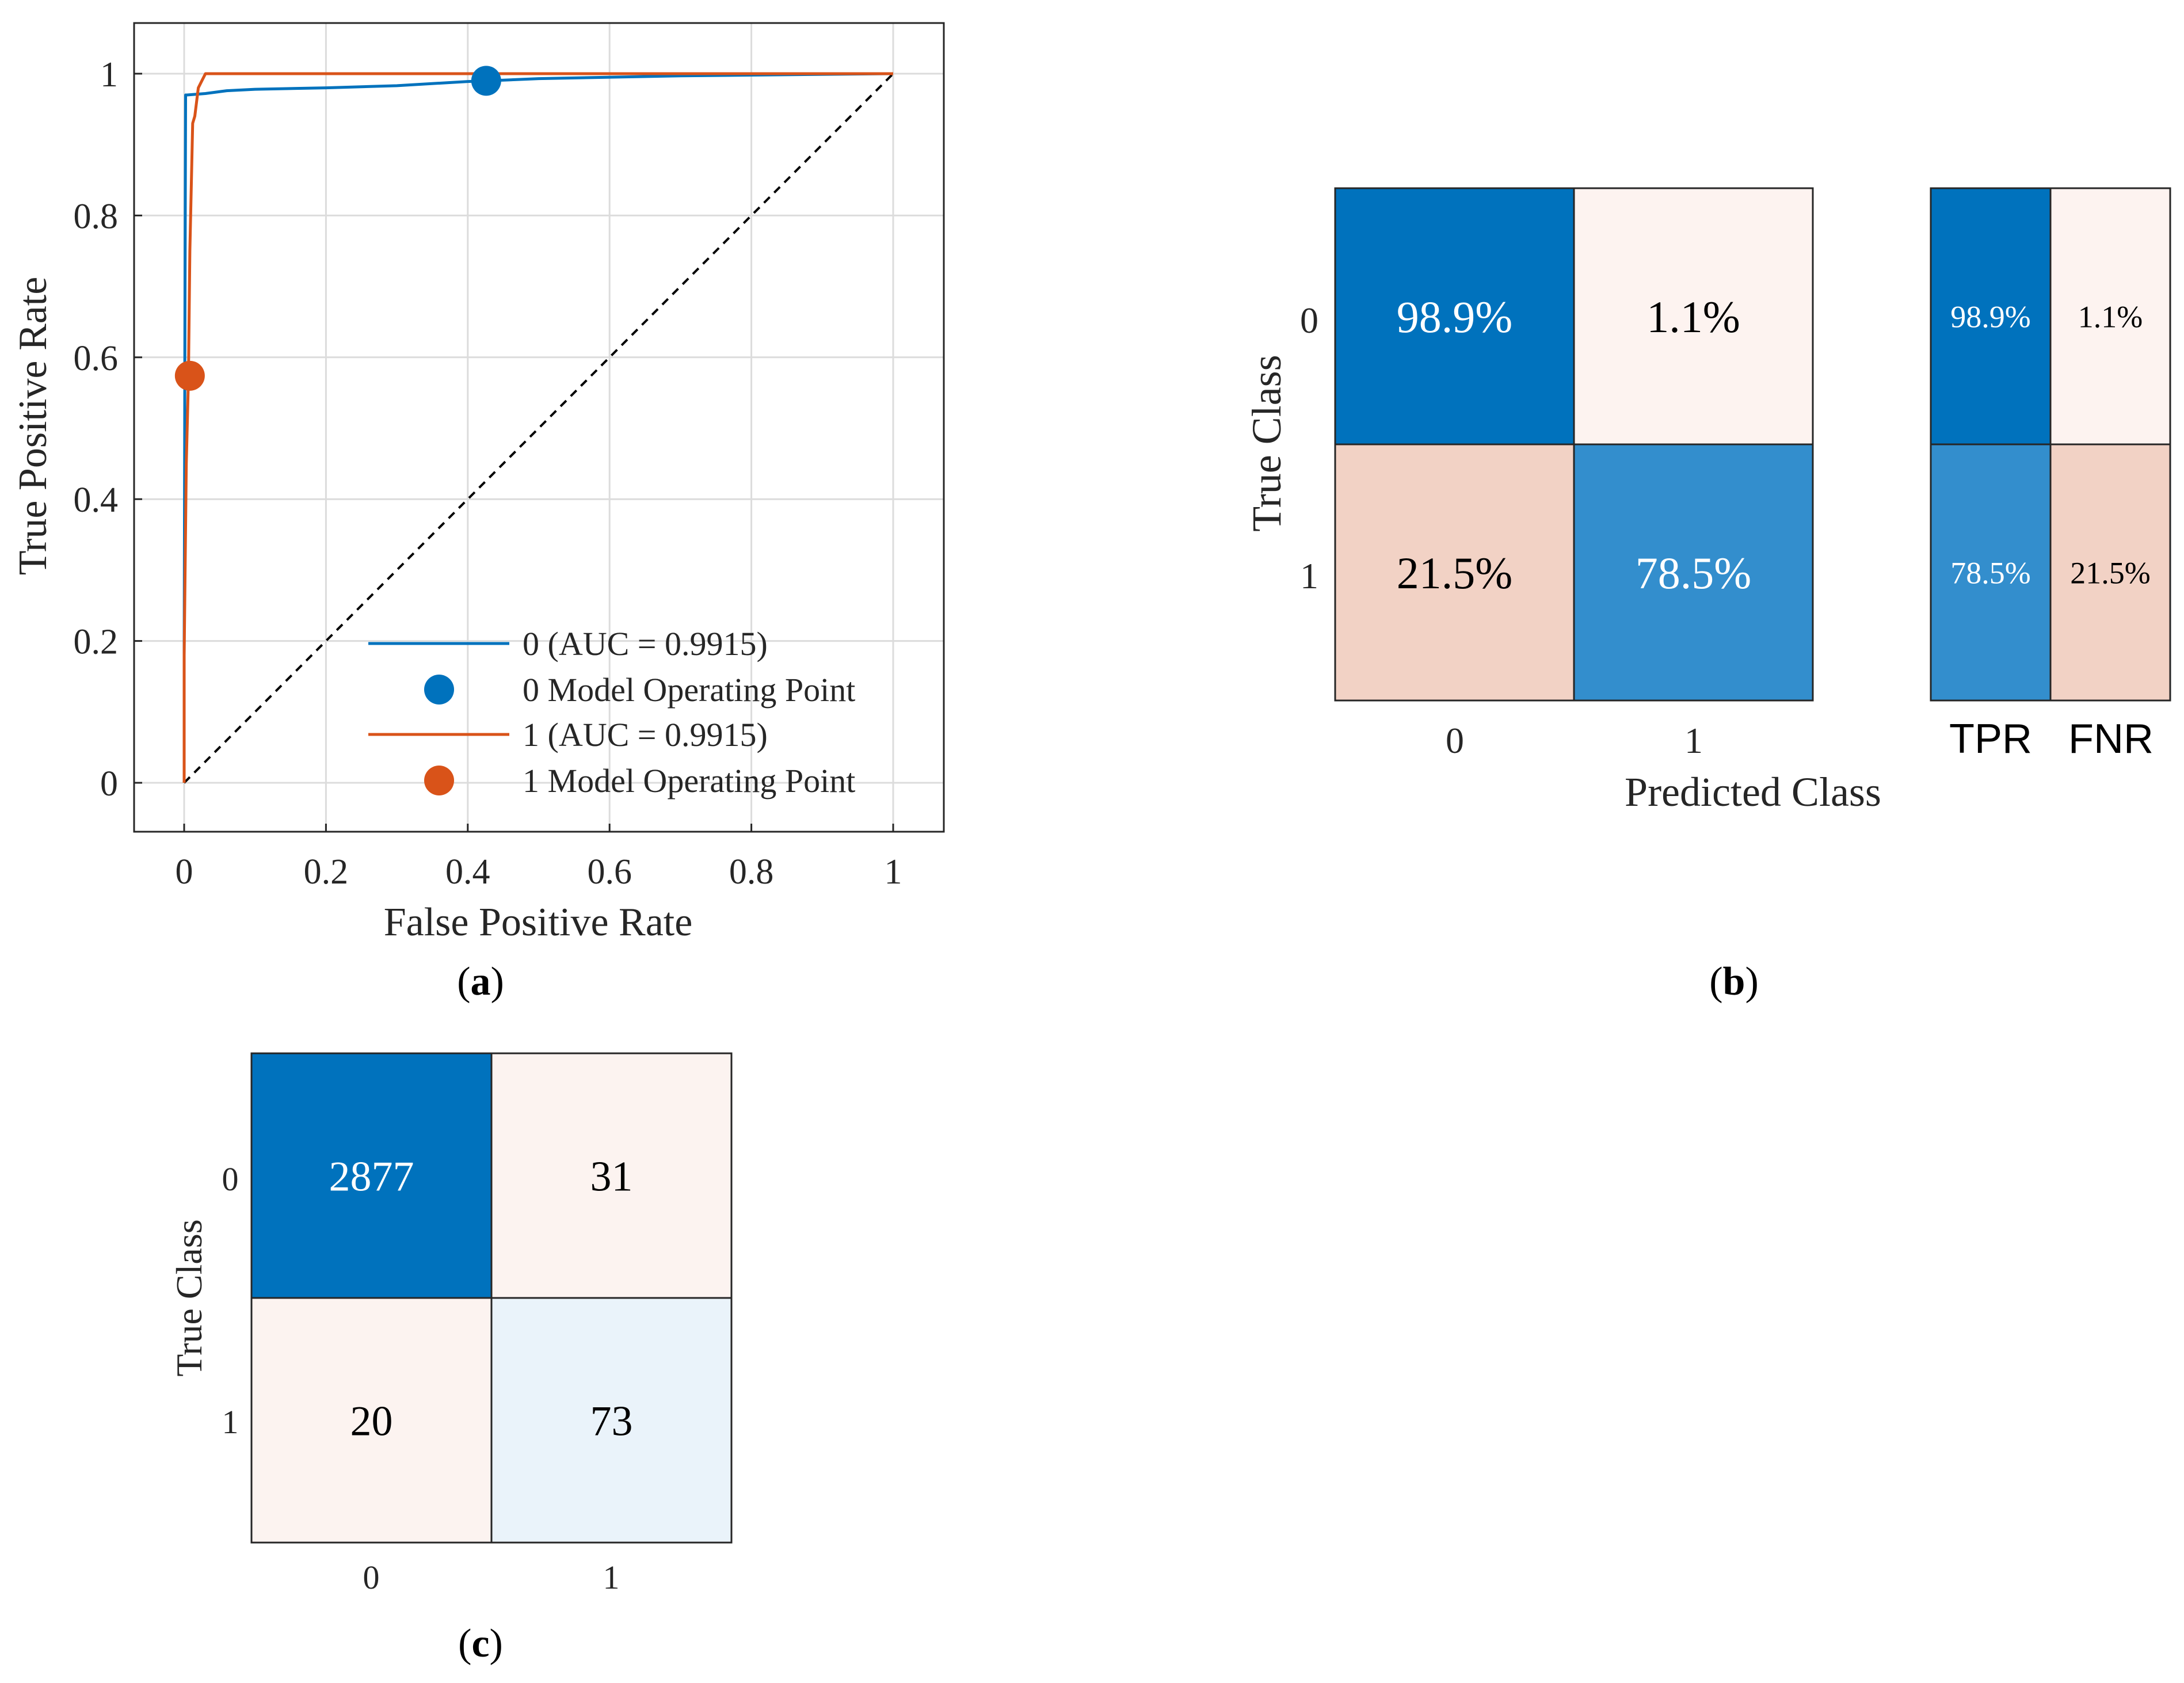 Image resolution: width=2184 pixels, height=1683 pixels. Describe the element at coordinates (96, 643) in the screenshot. I see `roc-y-tick-label-1: 0.2` at that location.